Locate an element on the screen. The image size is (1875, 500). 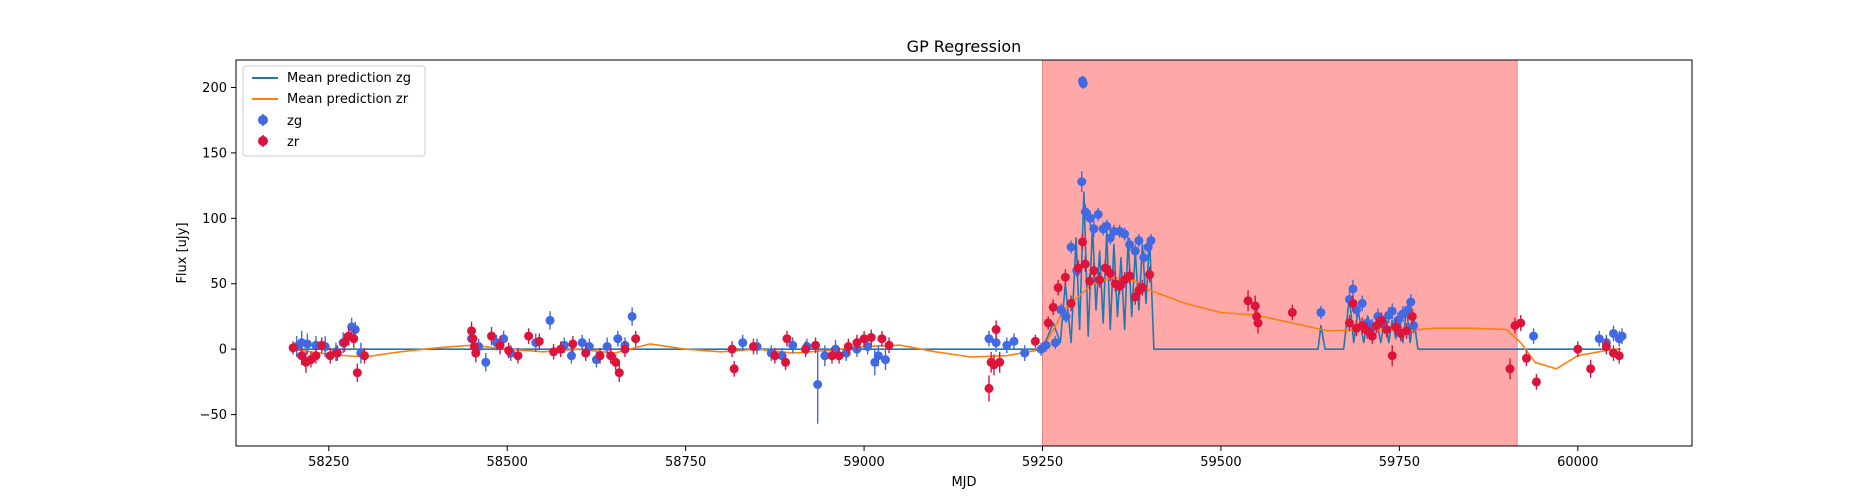
legend-label-zg-line: Mean prediction zg is located at coordinates (349, 78).